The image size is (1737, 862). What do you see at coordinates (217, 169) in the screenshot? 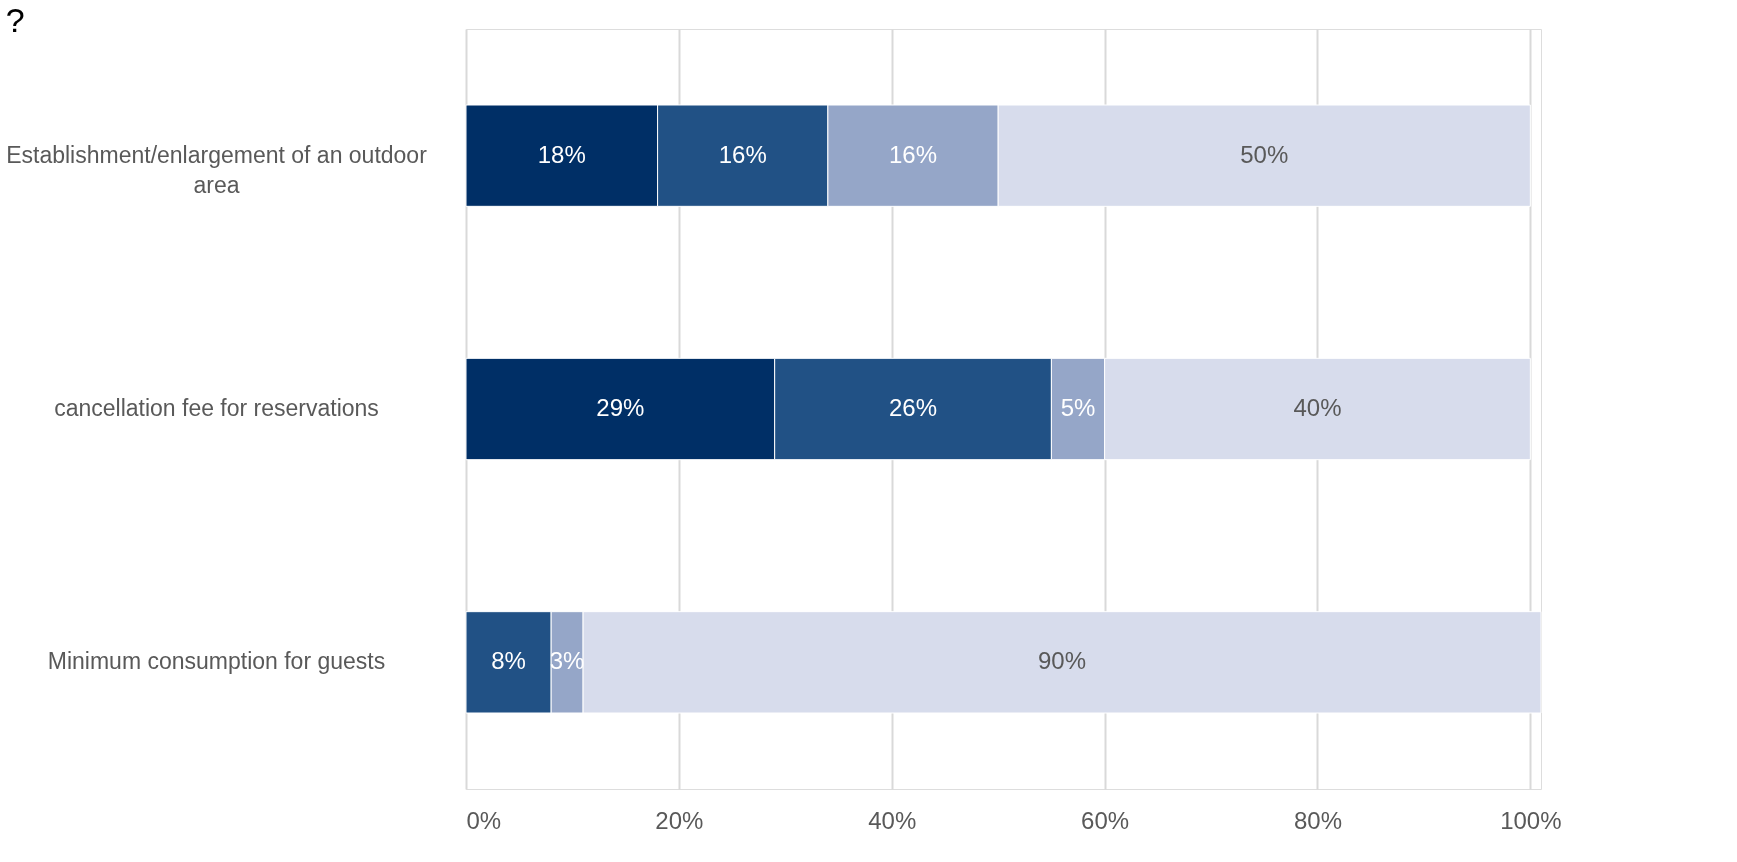
I see `y-tick-label: Establishment/enlargement of an outdoor area` at bounding box center [217, 169].